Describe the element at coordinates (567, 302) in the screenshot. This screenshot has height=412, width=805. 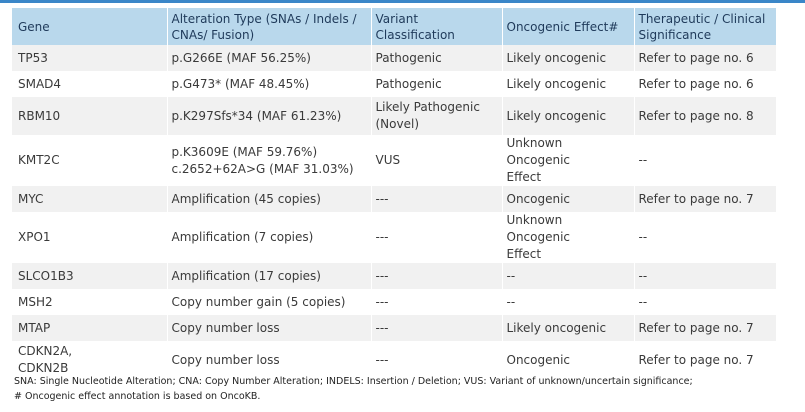
I see `oncogenic-effect-cell: --` at that location.